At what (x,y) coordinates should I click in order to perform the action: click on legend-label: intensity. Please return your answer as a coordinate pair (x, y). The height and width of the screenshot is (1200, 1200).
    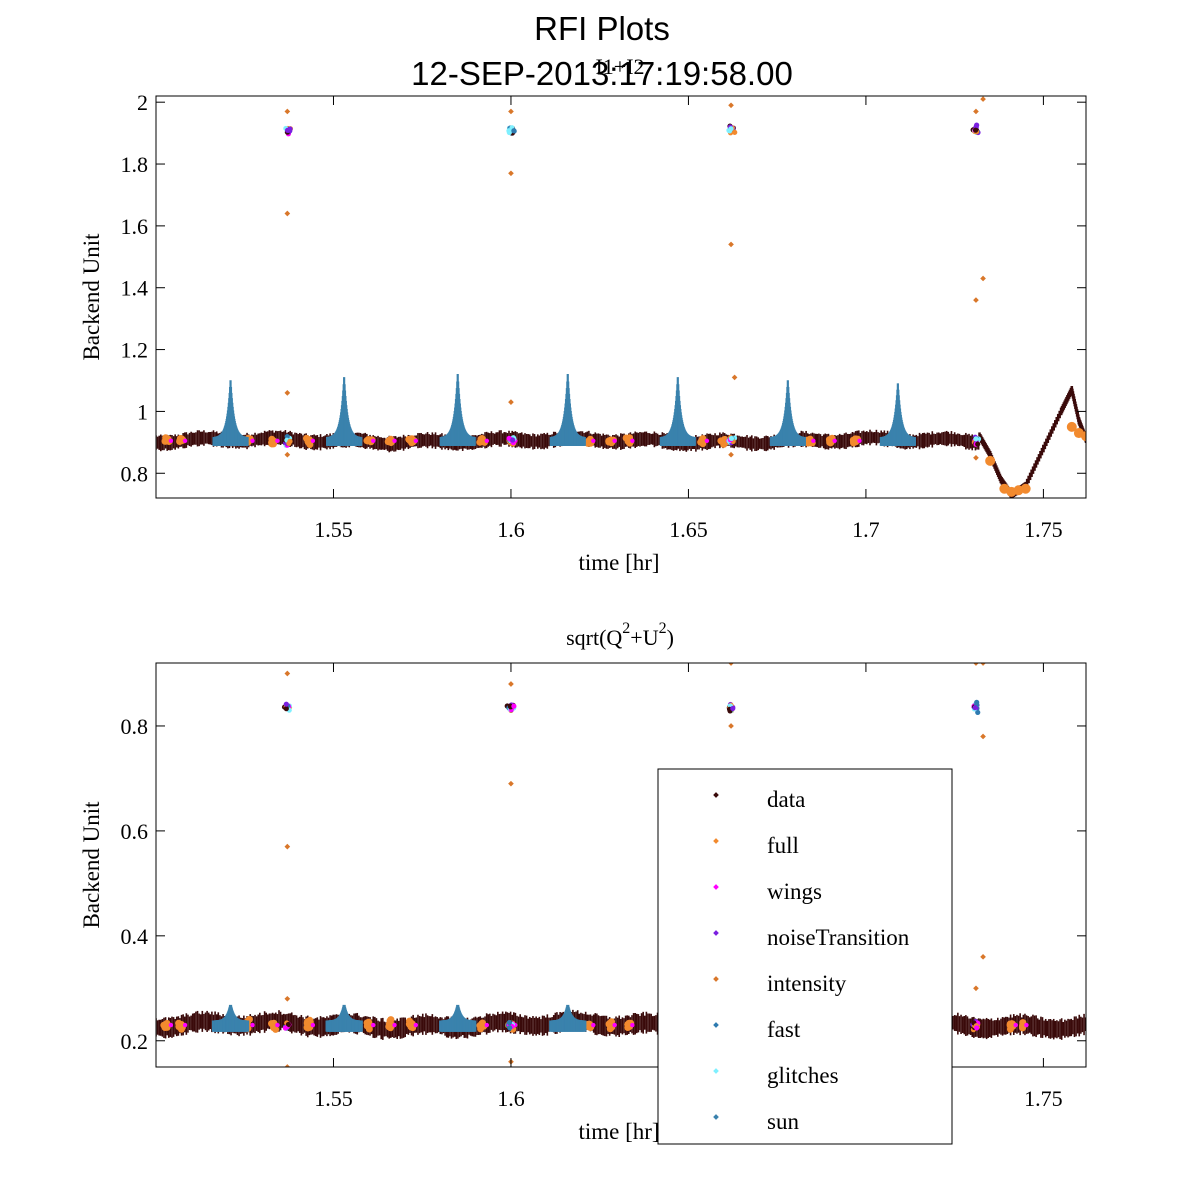
    Looking at the image, I should click on (807, 983).